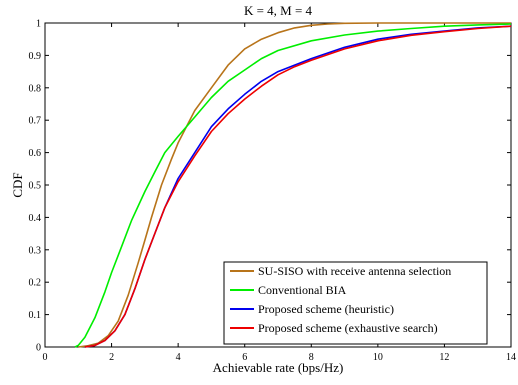 The width and height of the screenshot is (518, 385). I want to click on x-tick-label: 14, so click(511, 357).